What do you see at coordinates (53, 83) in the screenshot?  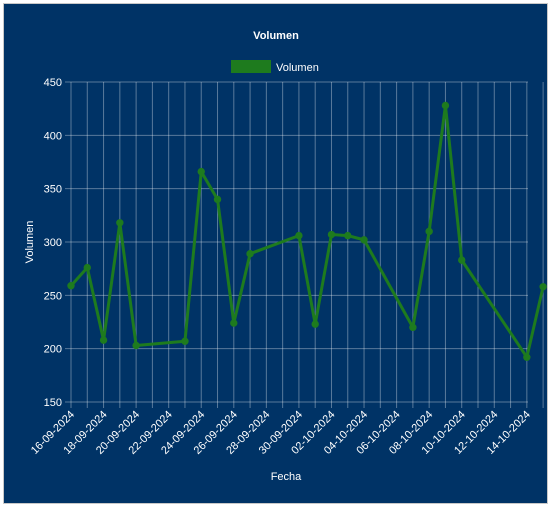 I see `y-tick-label: 450` at bounding box center [53, 83].